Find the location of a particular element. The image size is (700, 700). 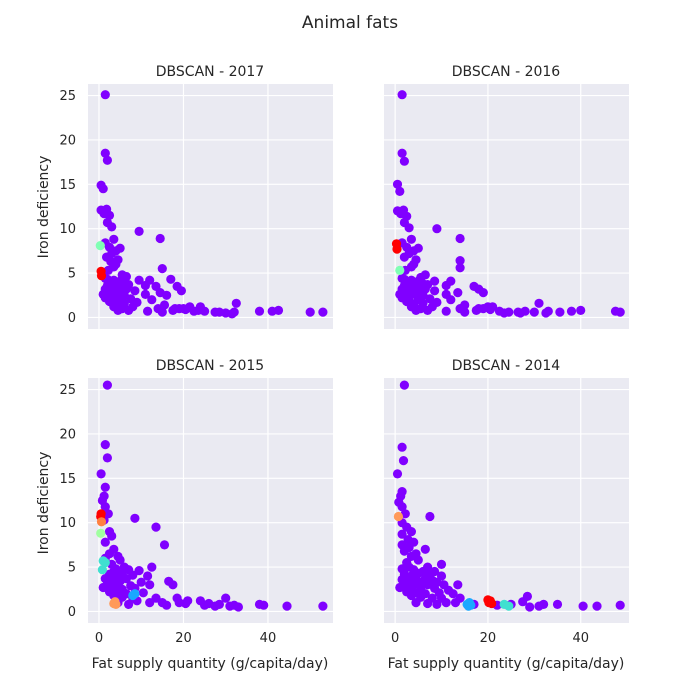

x-tick-label: 0 is located at coordinates (99, 638).